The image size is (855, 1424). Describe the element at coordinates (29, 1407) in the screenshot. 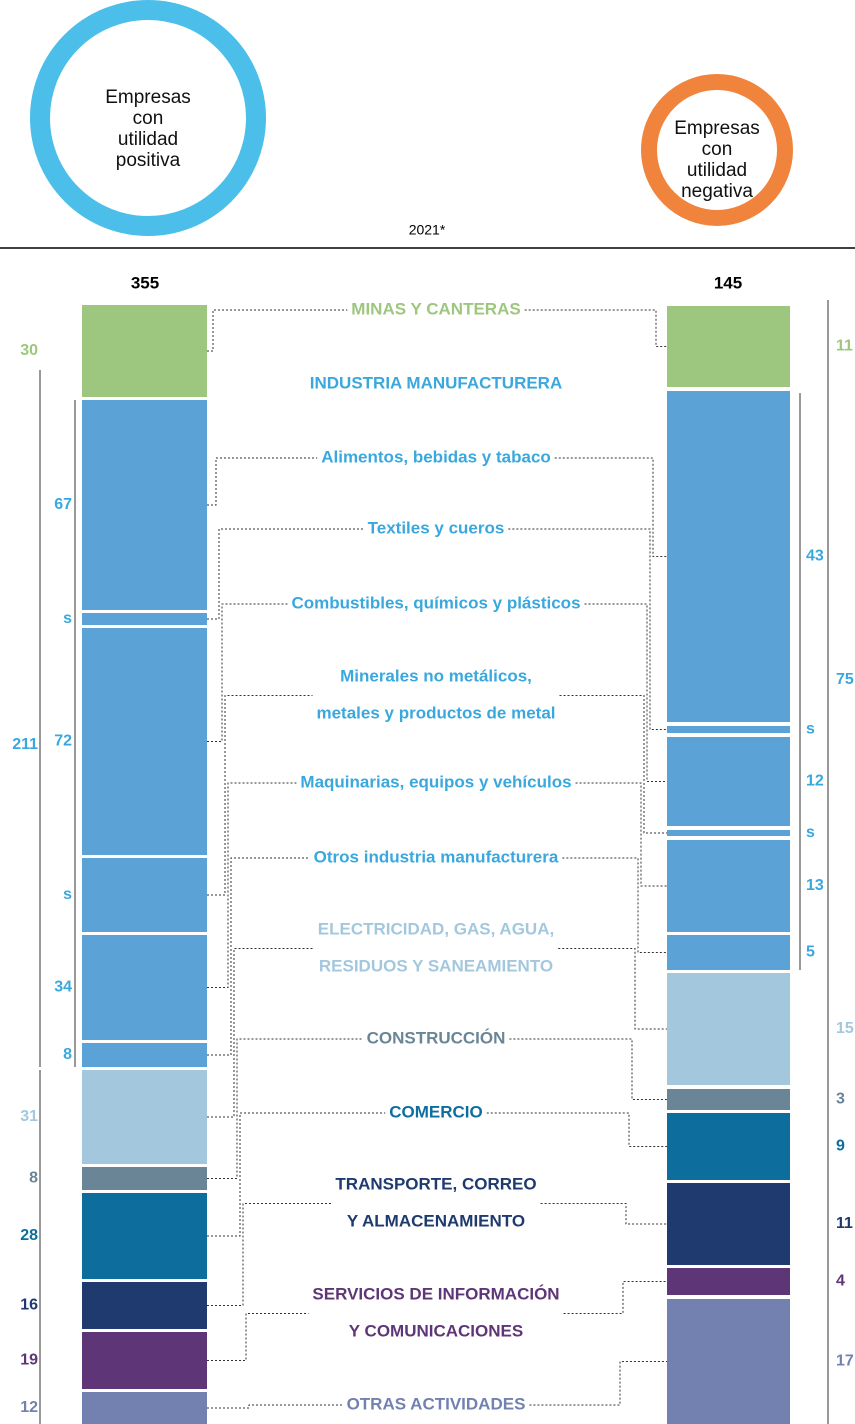

I see `left-value: 12` at that location.